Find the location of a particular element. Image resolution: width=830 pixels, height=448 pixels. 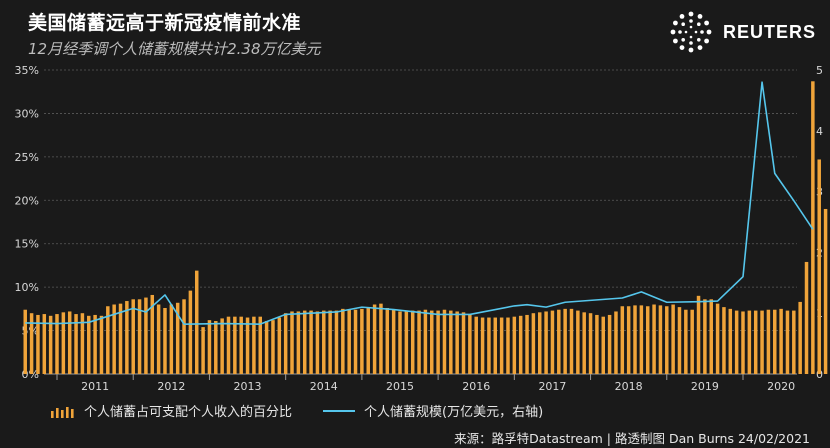

x-tick-label: 2015 is located at coordinates (400, 386).